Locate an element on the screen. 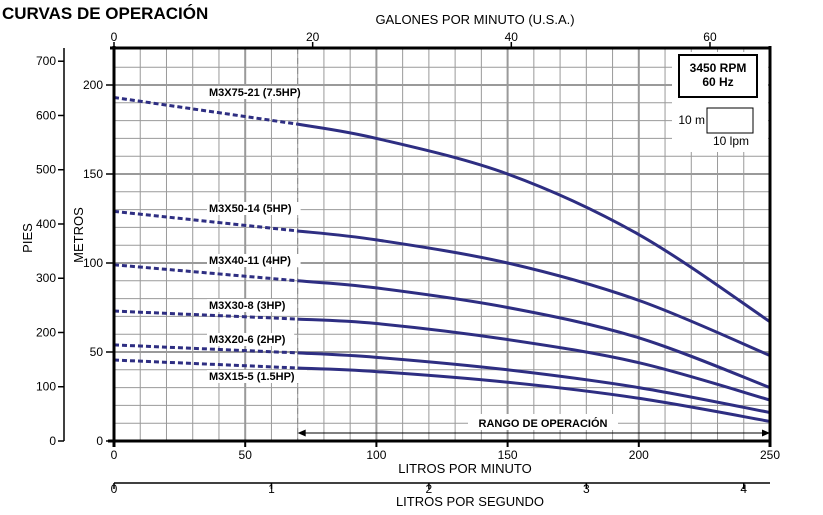  x-axis-label: LITROS POR MINUTO is located at coordinates (464, 468).